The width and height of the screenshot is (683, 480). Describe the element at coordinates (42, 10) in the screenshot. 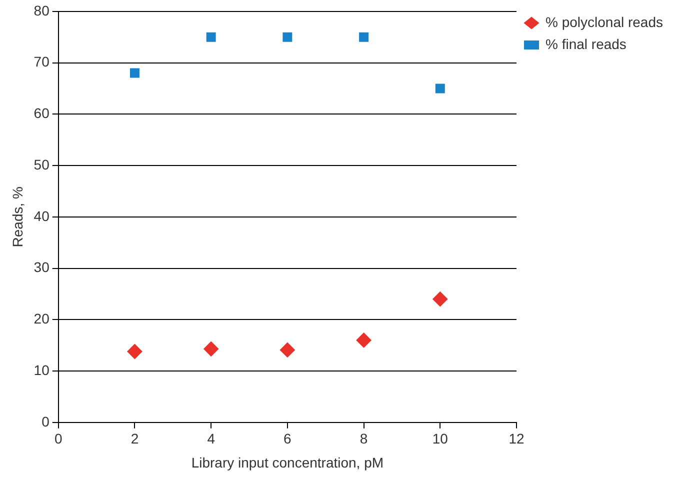

I see `y-tick-label: 80` at that location.